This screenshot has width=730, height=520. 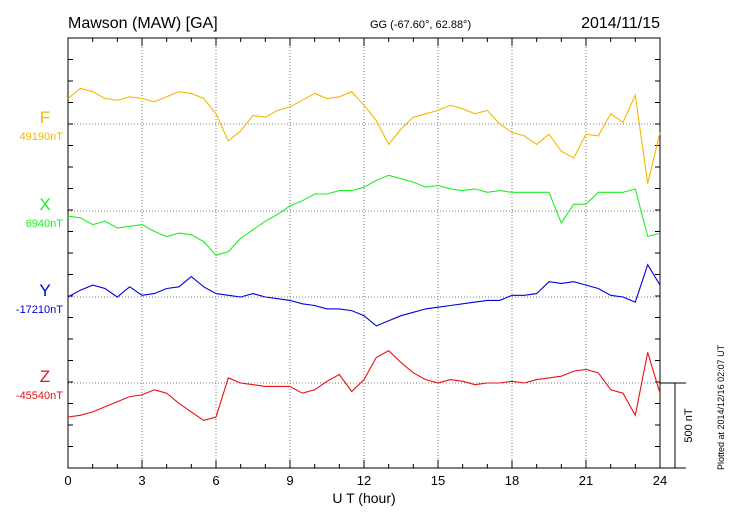 What do you see at coordinates (44, 204) in the screenshot?
I see `series-name-x: X` at bounding box center [44, 204].